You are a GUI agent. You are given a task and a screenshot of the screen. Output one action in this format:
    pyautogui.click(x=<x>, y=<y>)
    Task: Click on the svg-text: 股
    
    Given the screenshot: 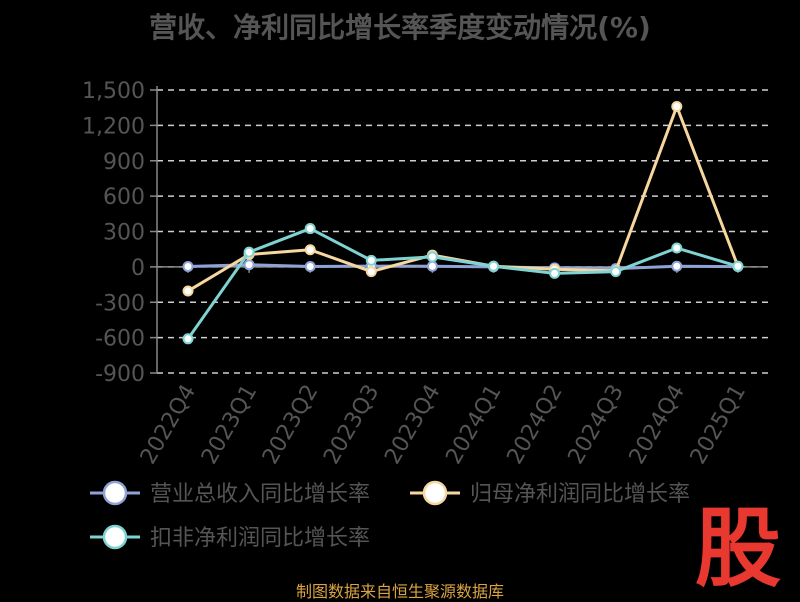 What is the action you would take?
    pyautogui.click(x=738, y=546)
    